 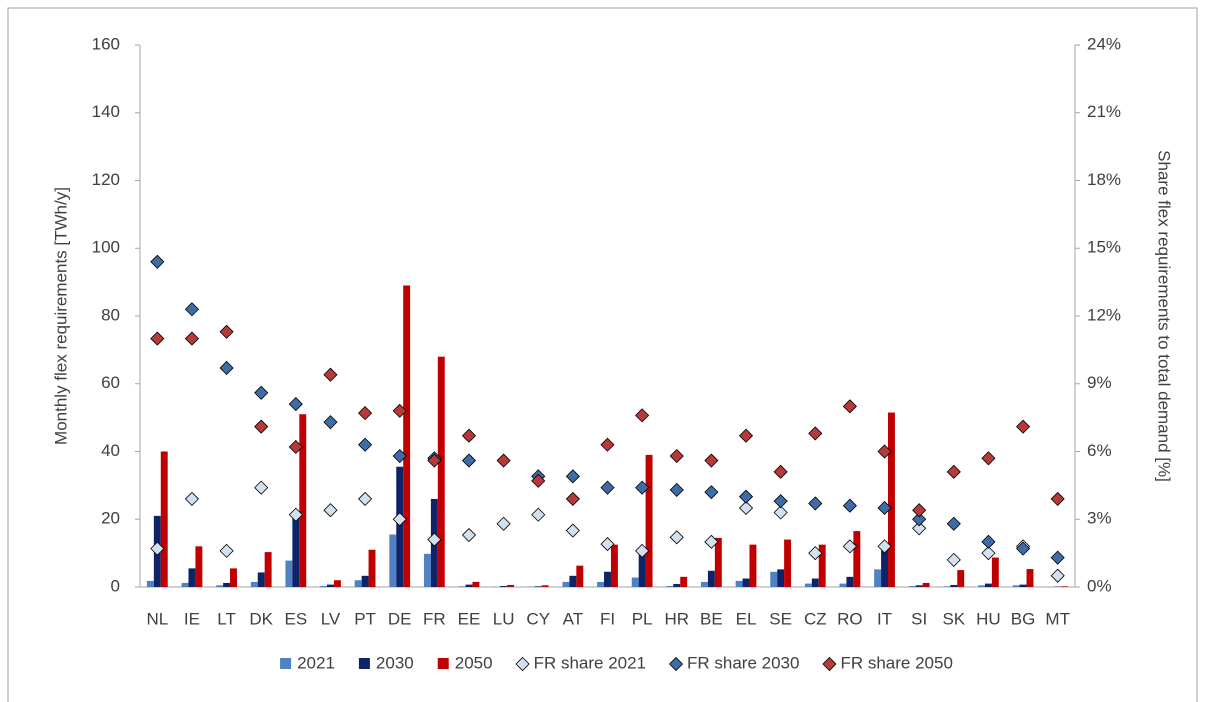 What do you see at coordinates (607, 618) in the screenshot?
I see `x-tick-label: FI` at bounding box center [607, 618].